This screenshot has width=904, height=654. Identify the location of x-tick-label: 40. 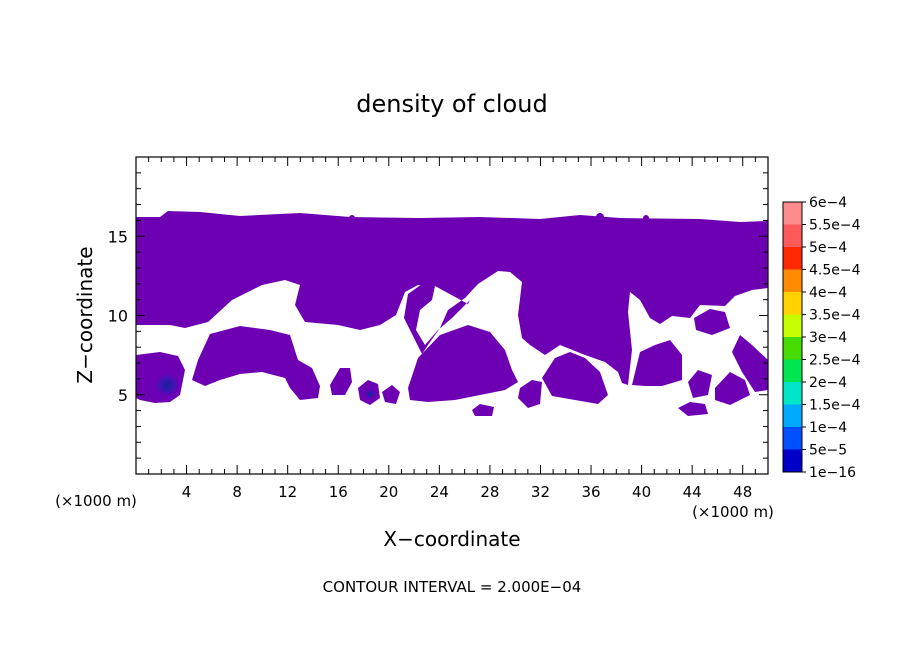
(641, 492).